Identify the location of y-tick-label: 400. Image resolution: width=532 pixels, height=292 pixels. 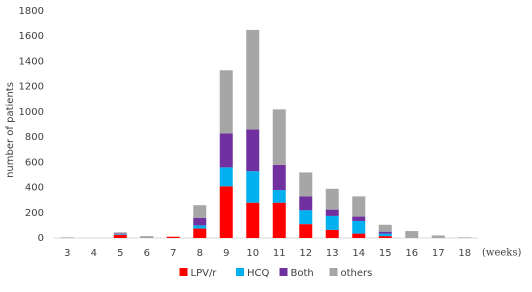
(34, 188).